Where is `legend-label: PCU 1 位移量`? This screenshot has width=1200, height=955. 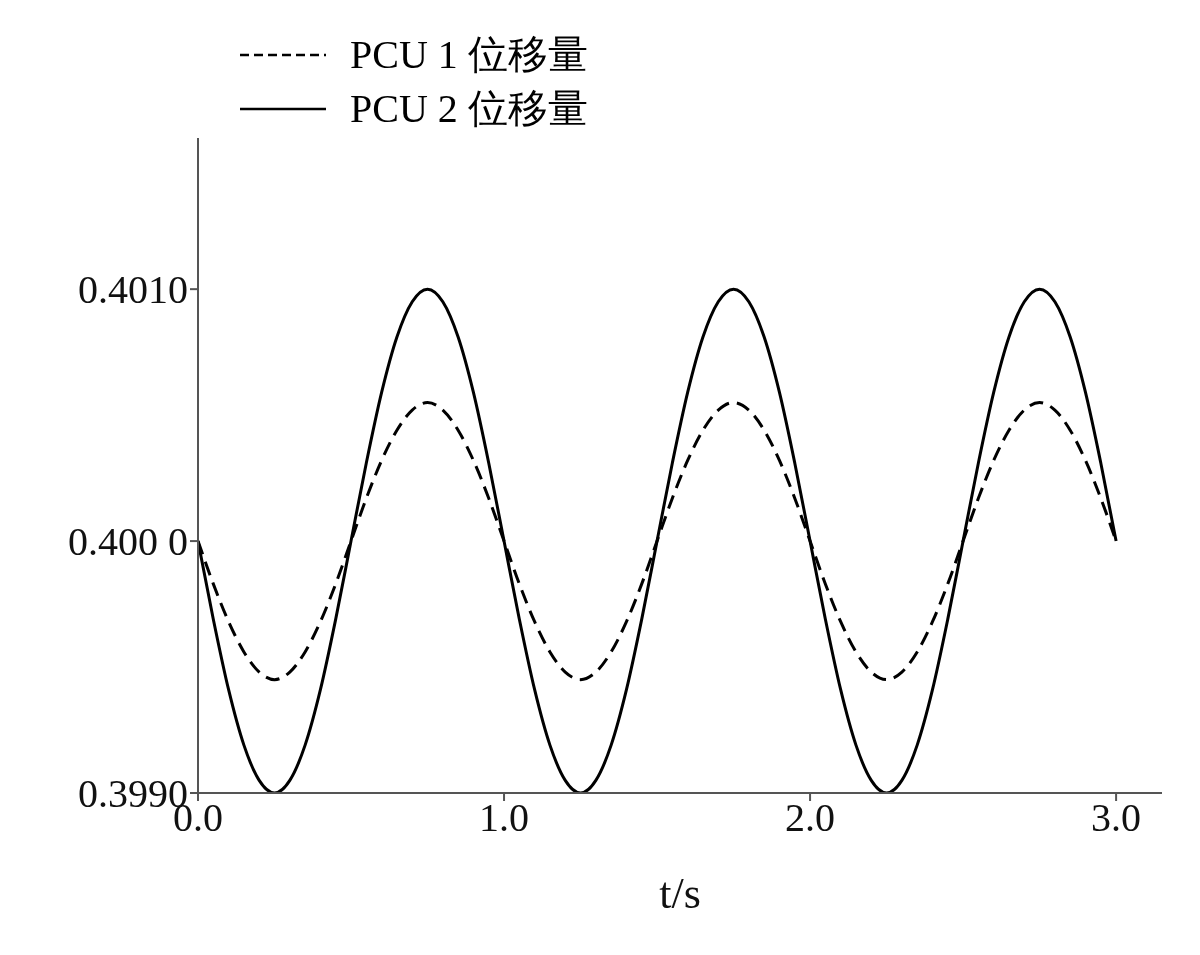
legend-label: PCU 1 位移量 is located at coordinates (469, 55).